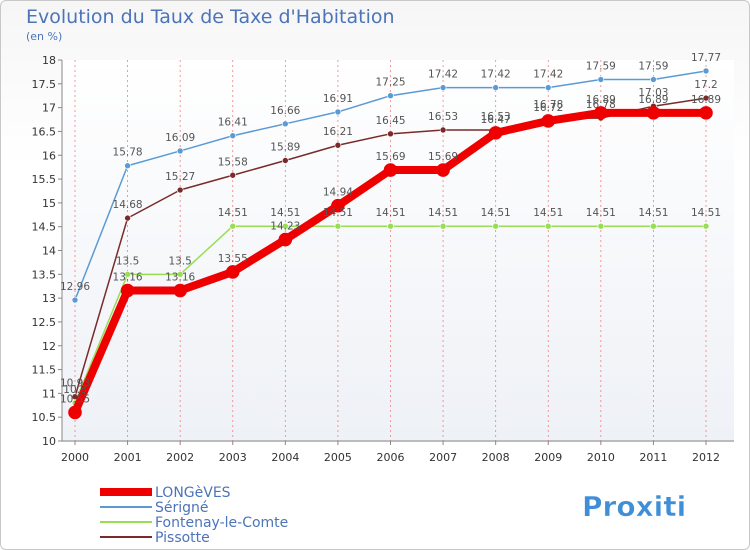 Image resolution: width=750 pixels, height=550 pixels. What do you see at coordinates (128, 153) in the screenshot?
I see `data-label: 15.78` at bounding box center [128, 153].